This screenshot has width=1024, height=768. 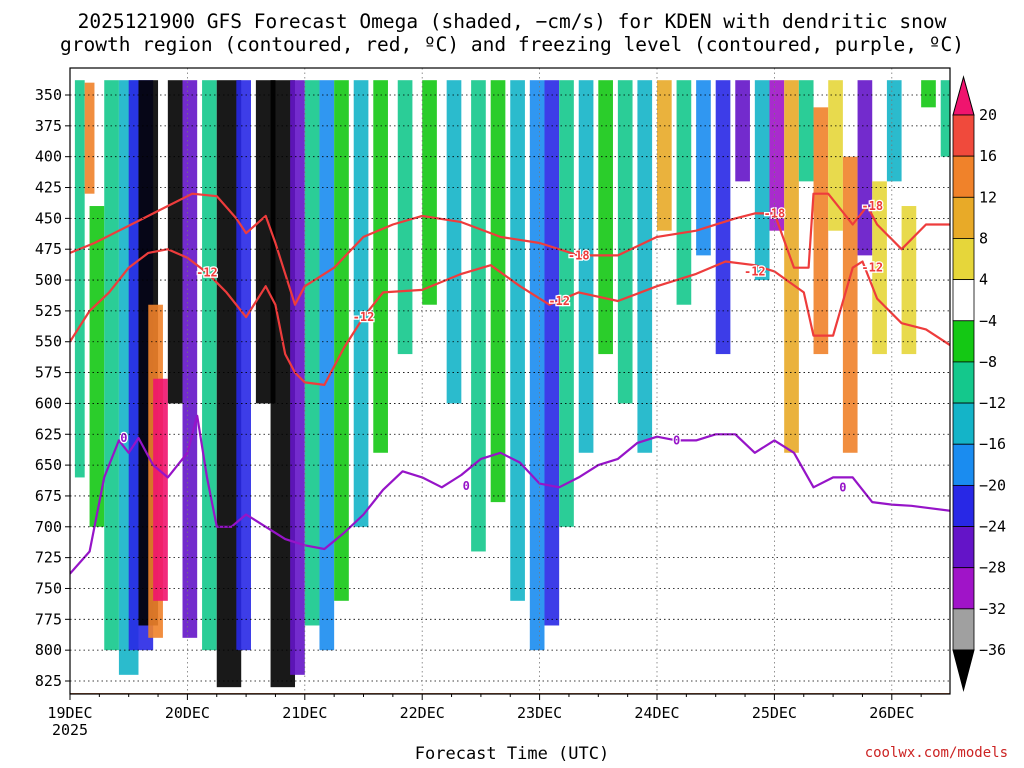 What do you see at coordinates (963, 95) in the screenshot?
I see `colorbar-top-arrow` at bounding box center [963, 95].